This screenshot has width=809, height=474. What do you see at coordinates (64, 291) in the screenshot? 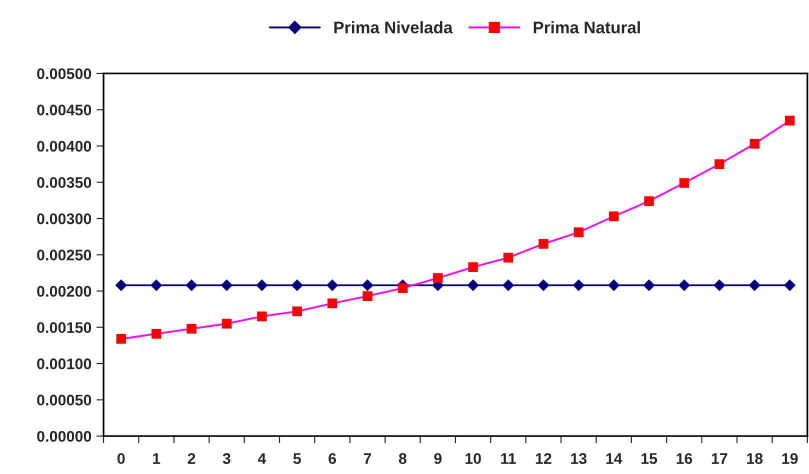
I see `y-tick-label: 0.00200` at bounding box center [64, 291].